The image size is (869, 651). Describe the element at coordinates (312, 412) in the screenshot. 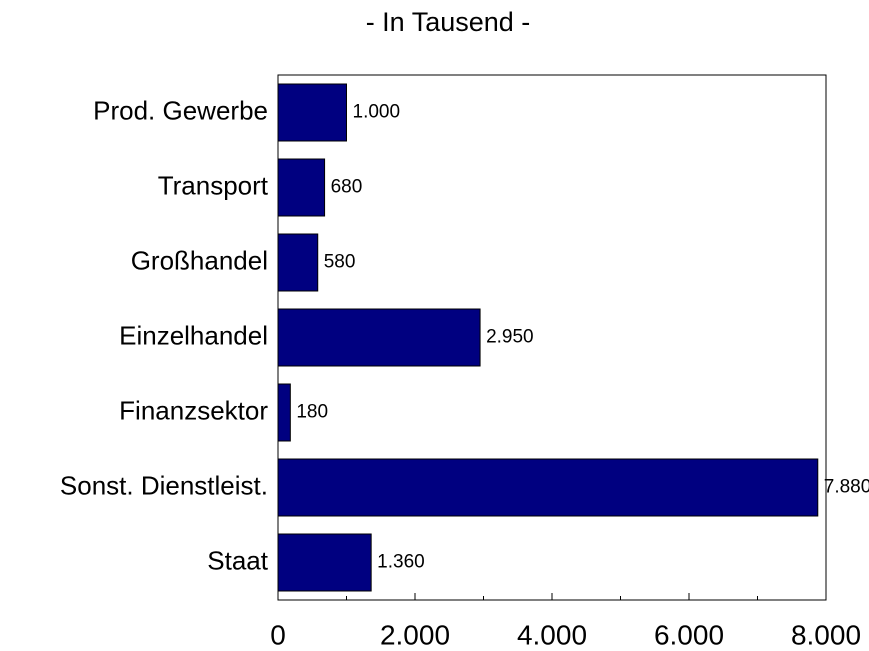

I see `value-label: 180` at that location.